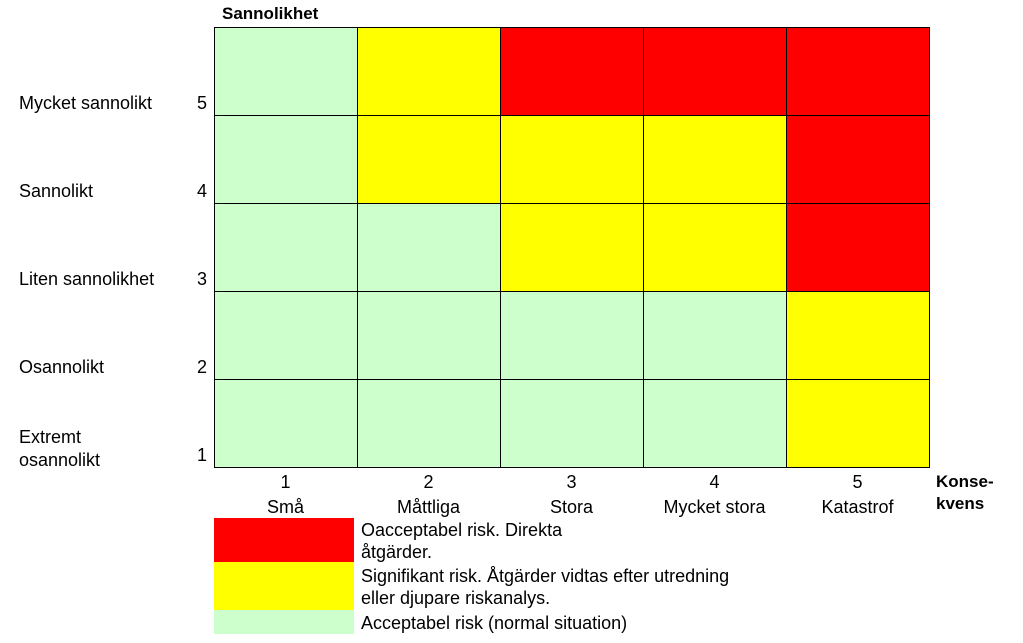  I want to click on column-number: 2, so click(428, 482).